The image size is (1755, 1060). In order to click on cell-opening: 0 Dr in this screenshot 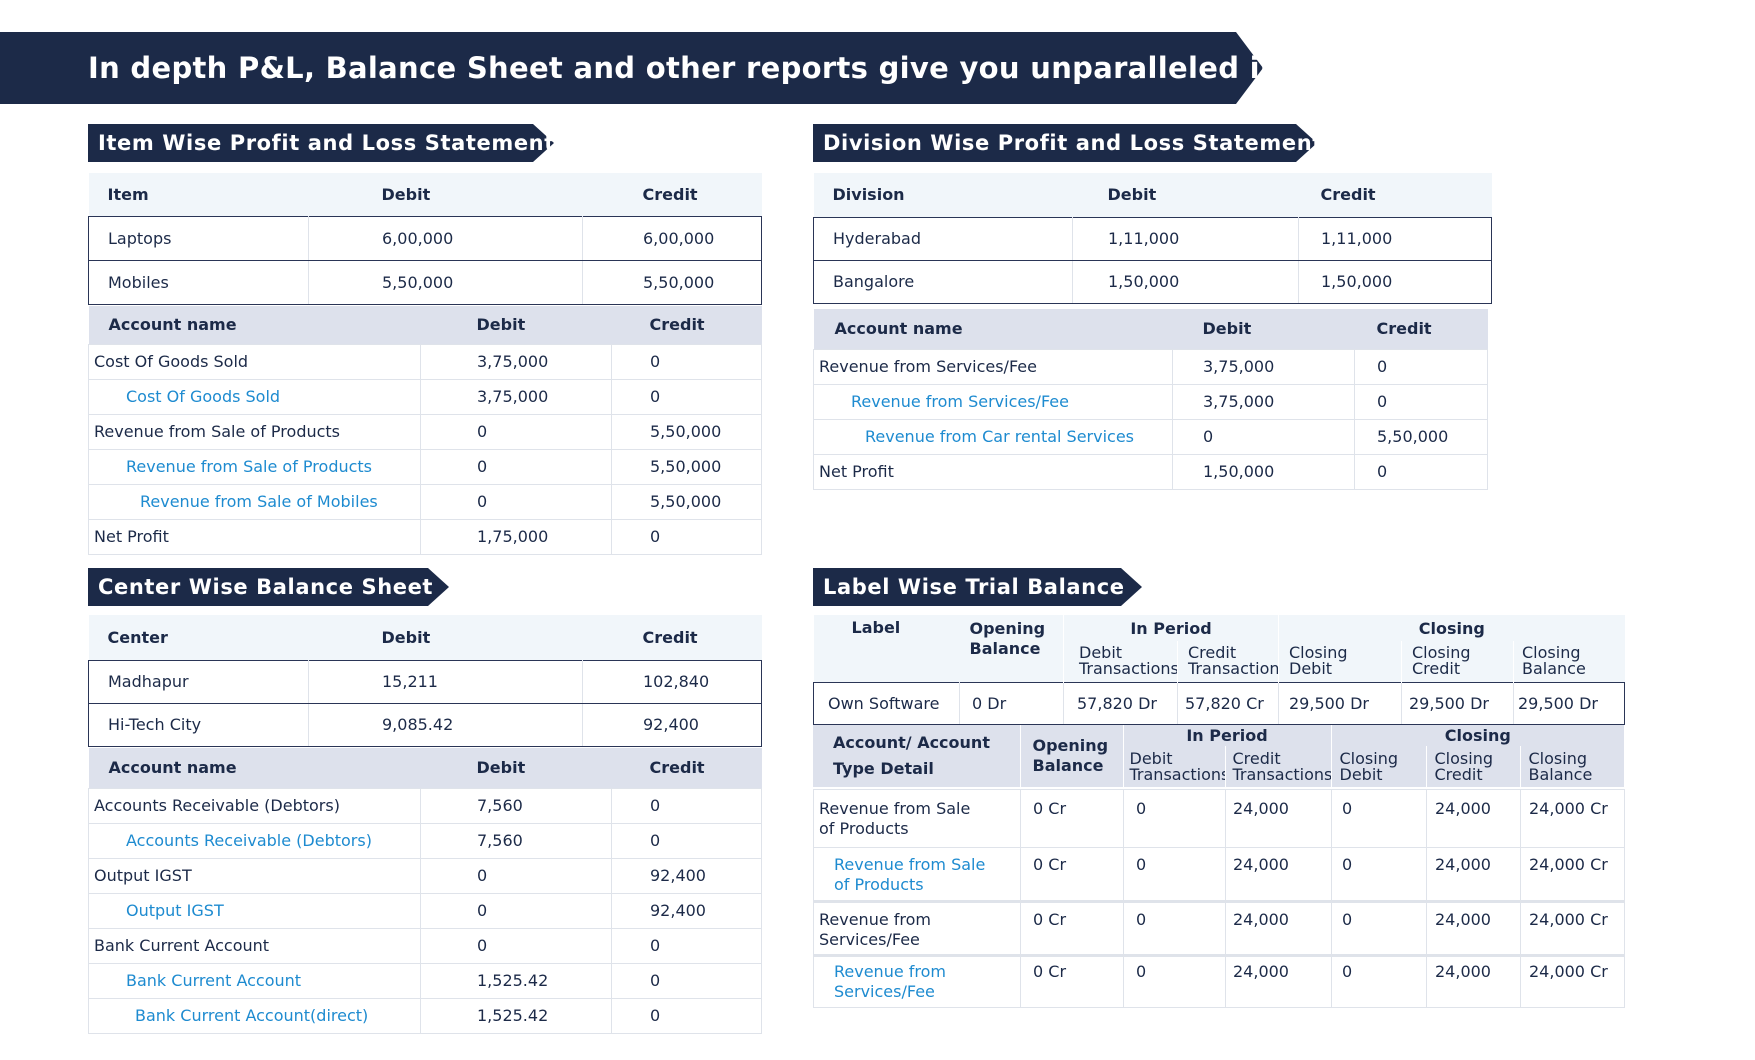, I will do `click(1011, 703)`.